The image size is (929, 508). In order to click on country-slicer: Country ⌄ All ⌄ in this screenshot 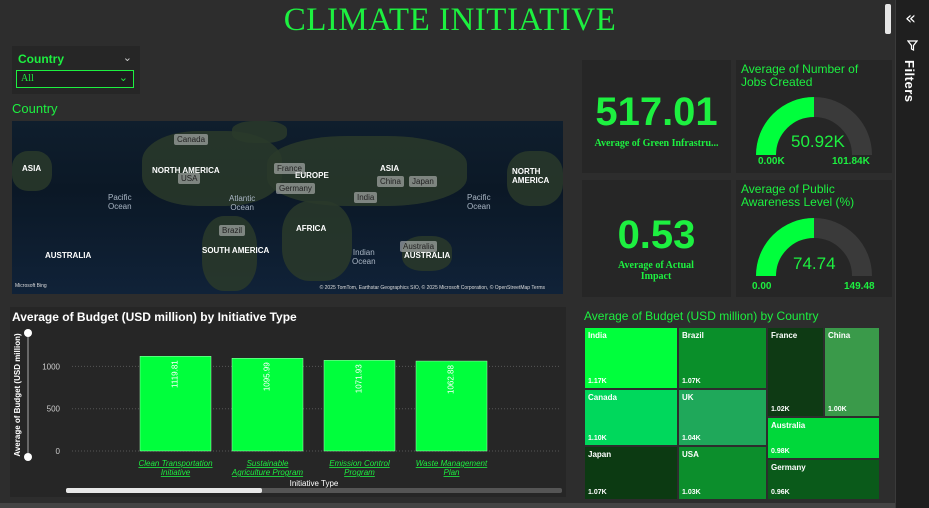, I will do `click(76, 70)`.